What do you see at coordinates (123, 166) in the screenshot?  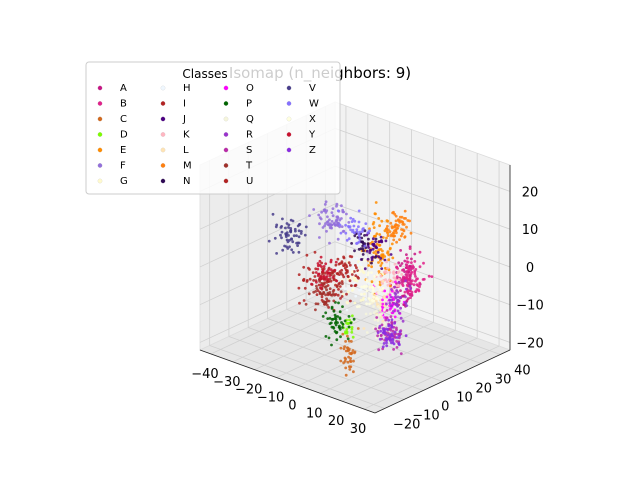 I see `legend-label-F: F` at bounding box center [123, 166].